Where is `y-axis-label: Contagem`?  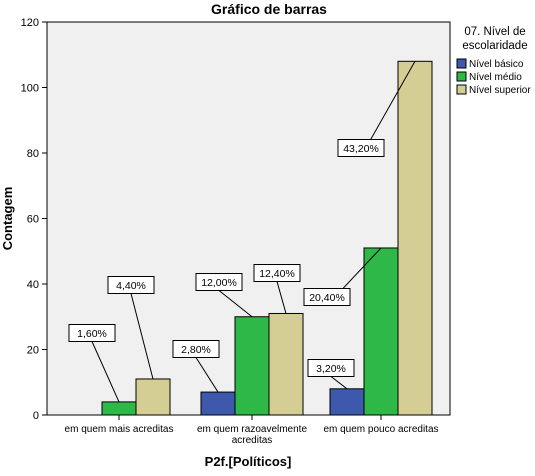 y-axis-label: Contagem is located at coordinates (7, 219).